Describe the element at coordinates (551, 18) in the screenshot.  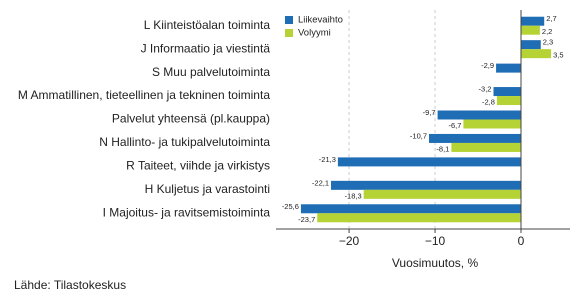
I see `value-label: 2,7` at that location.